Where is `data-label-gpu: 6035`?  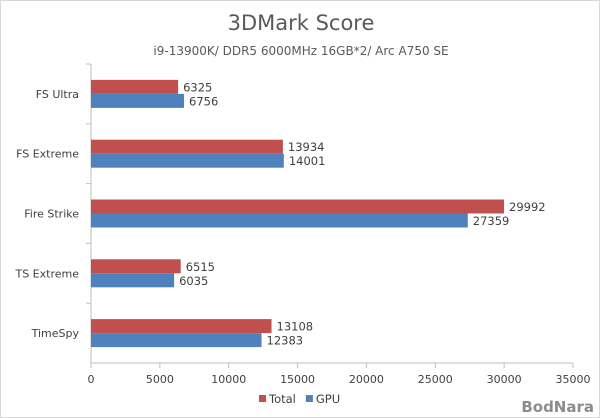 data-label-gpu: 6035 is located at coordinates (193, 281).